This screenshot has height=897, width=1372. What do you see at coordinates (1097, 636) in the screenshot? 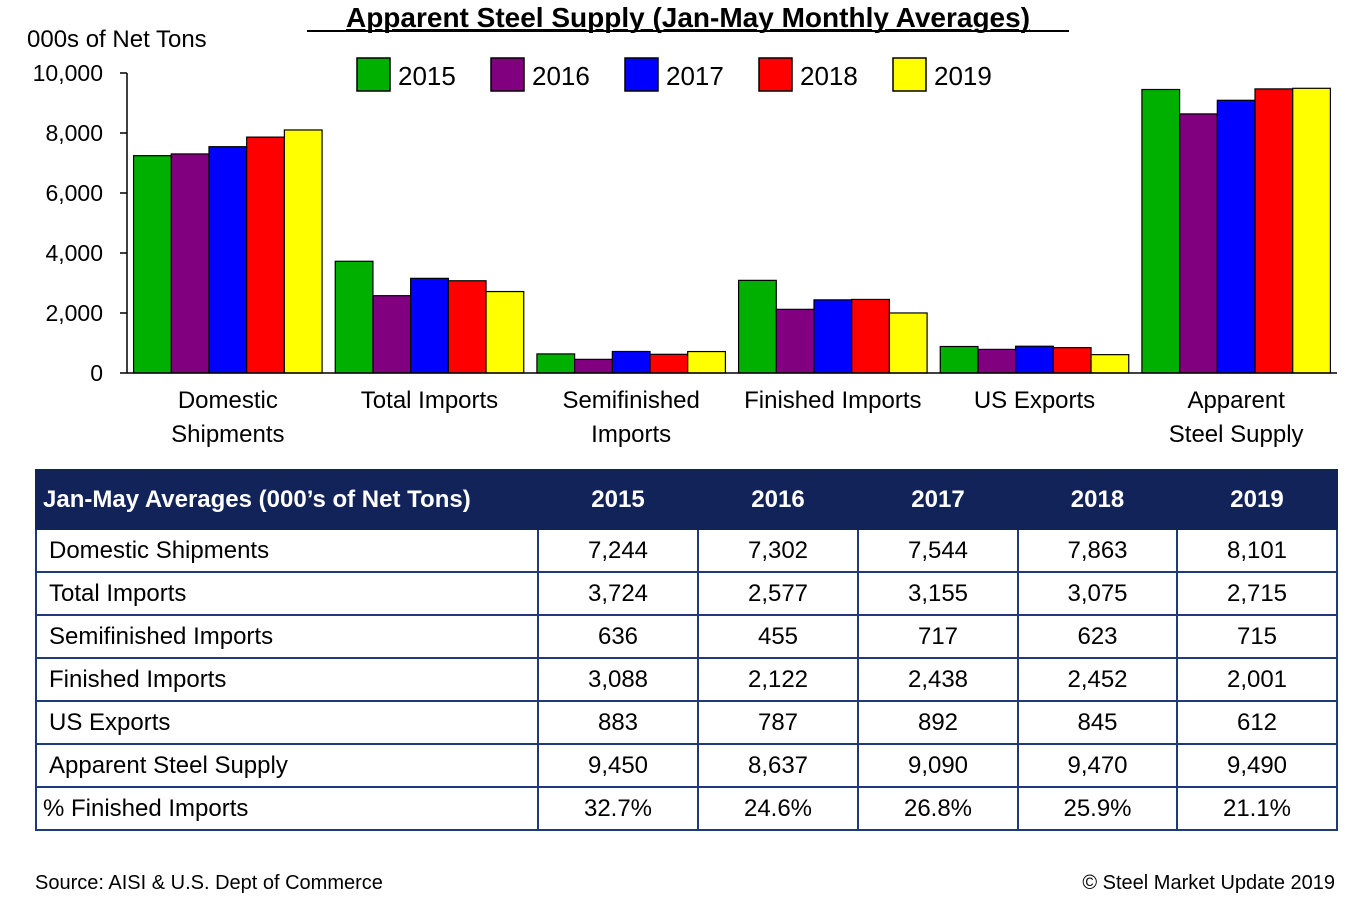
I see `table-cell: 623` at bounding box center [1097, 636].